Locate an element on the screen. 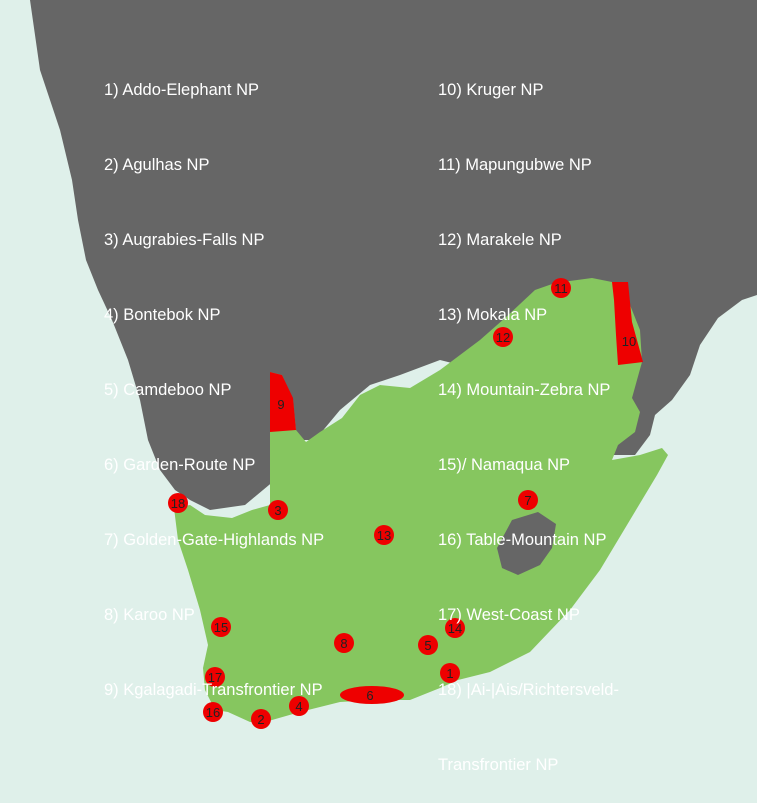 Image resolution: width=757 pixels, height=803 pixels. marker-12: 12 is located at coordinates (503, 337).